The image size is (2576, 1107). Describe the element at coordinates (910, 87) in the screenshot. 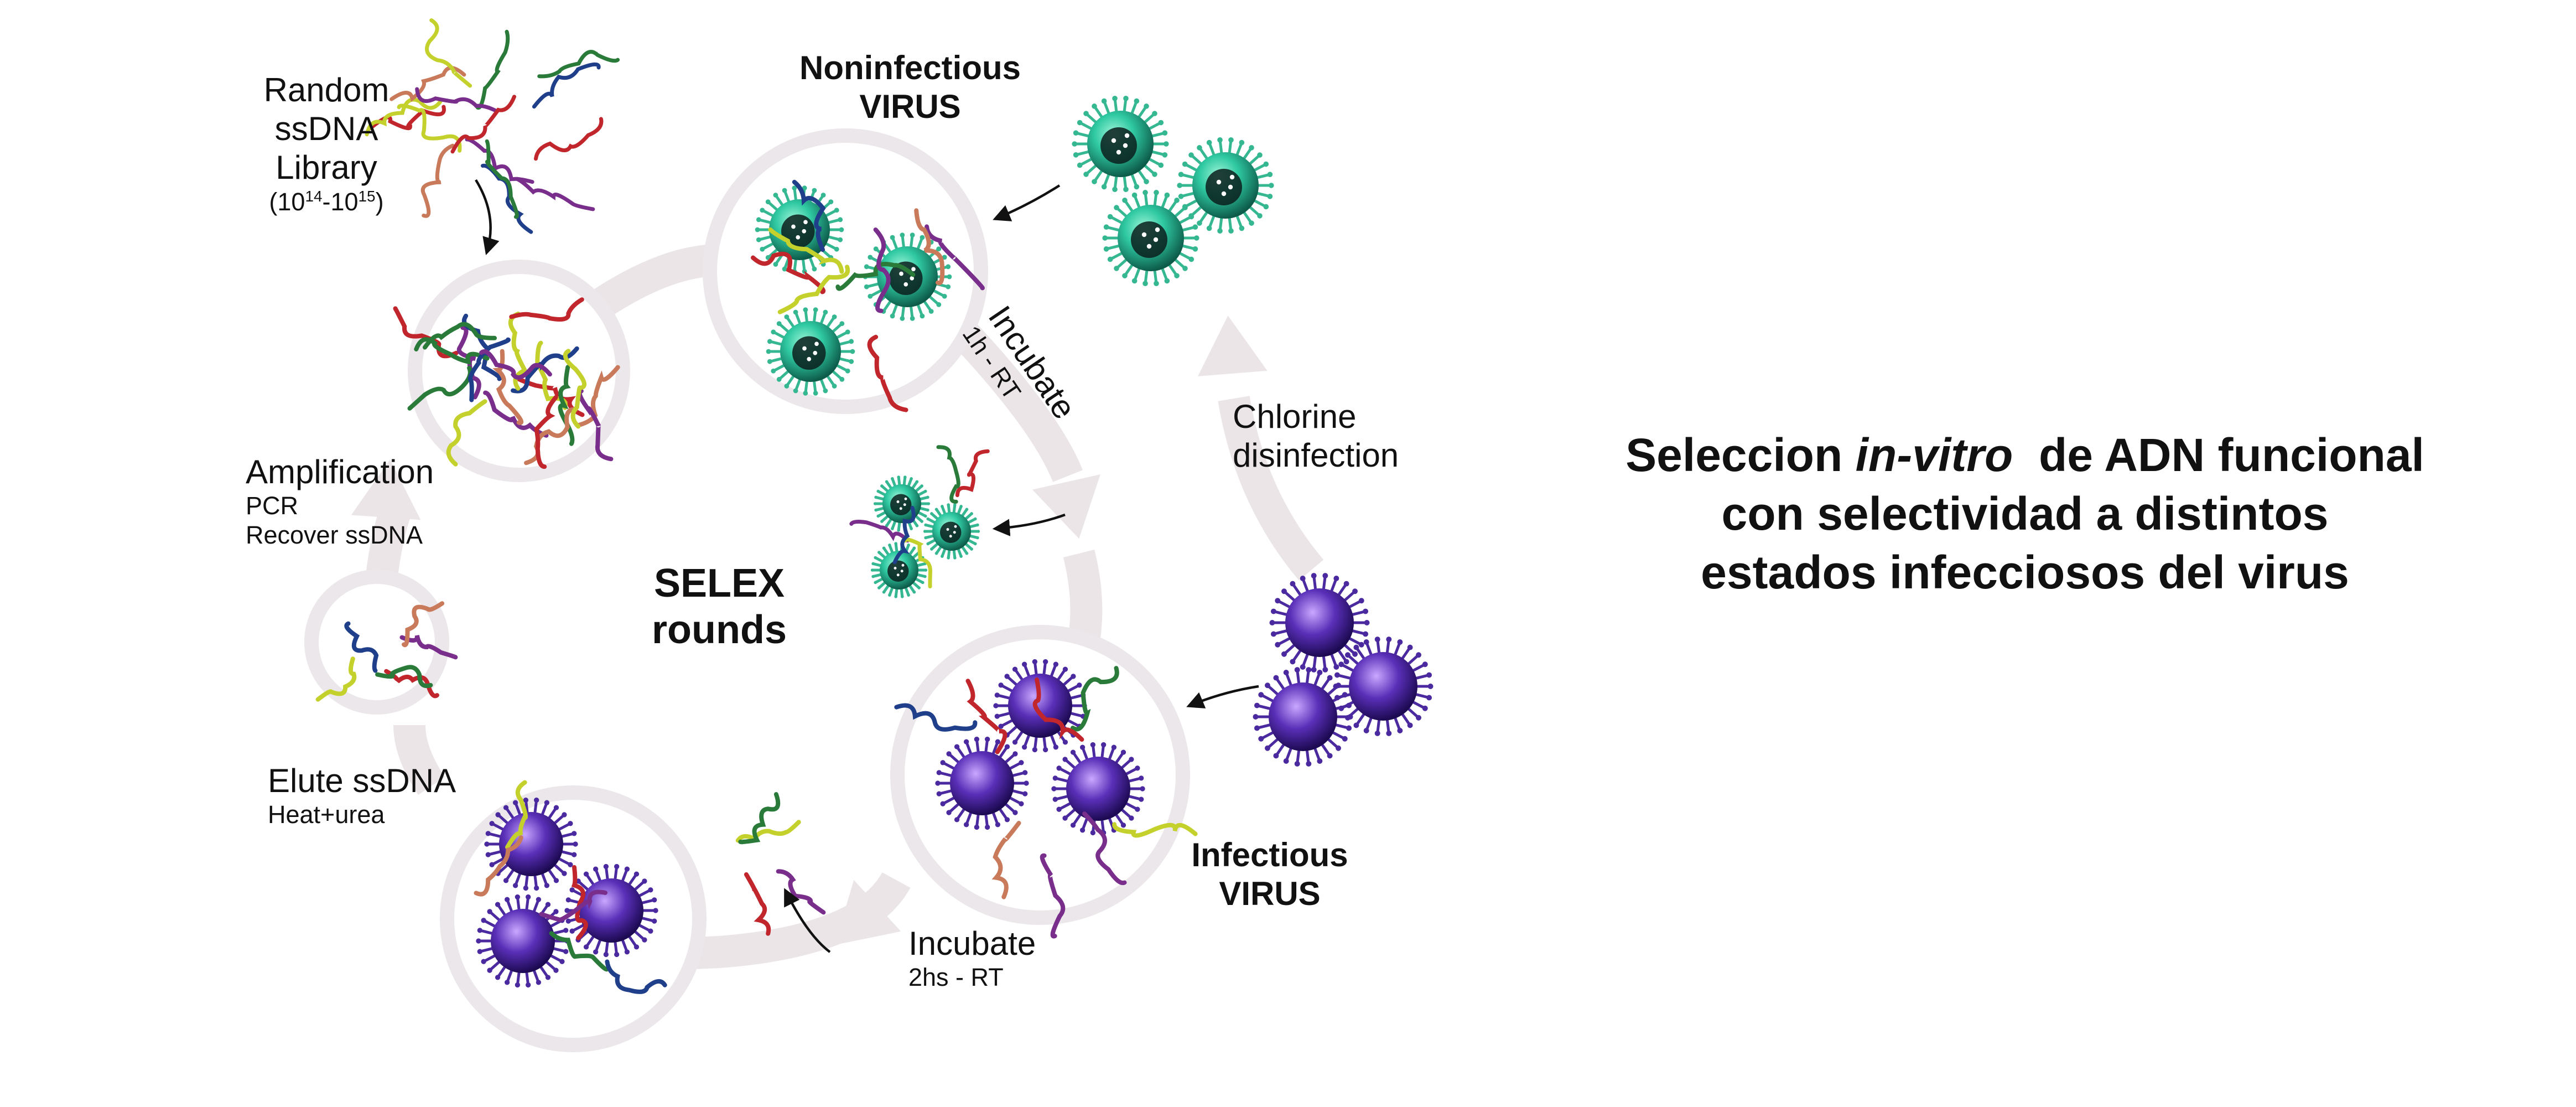

I see `noninfectious-virus-label: Noninfectious VIRUS` at that location.